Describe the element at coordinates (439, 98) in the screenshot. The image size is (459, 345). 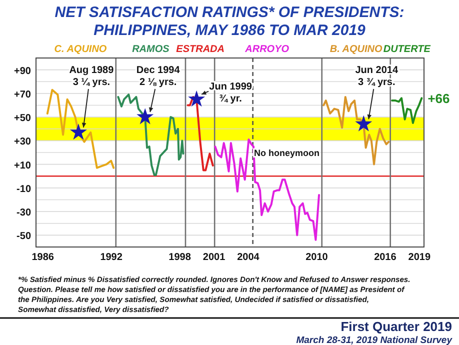
I see `data-label: +66` at that location.